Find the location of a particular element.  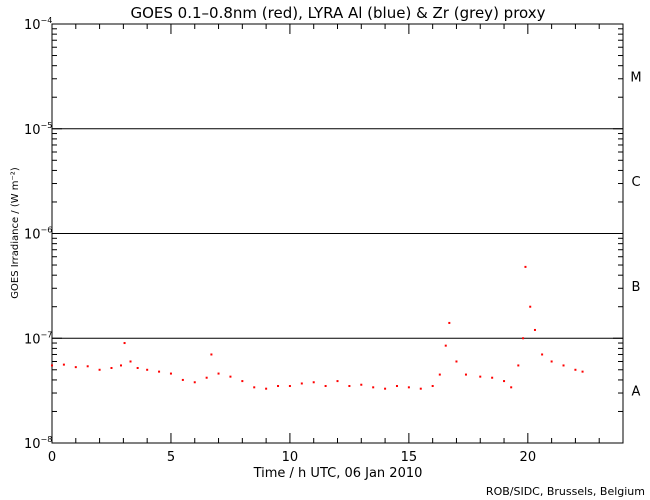

y-tick-label: 10⁻⁵ is located at coordinates (38, 129).